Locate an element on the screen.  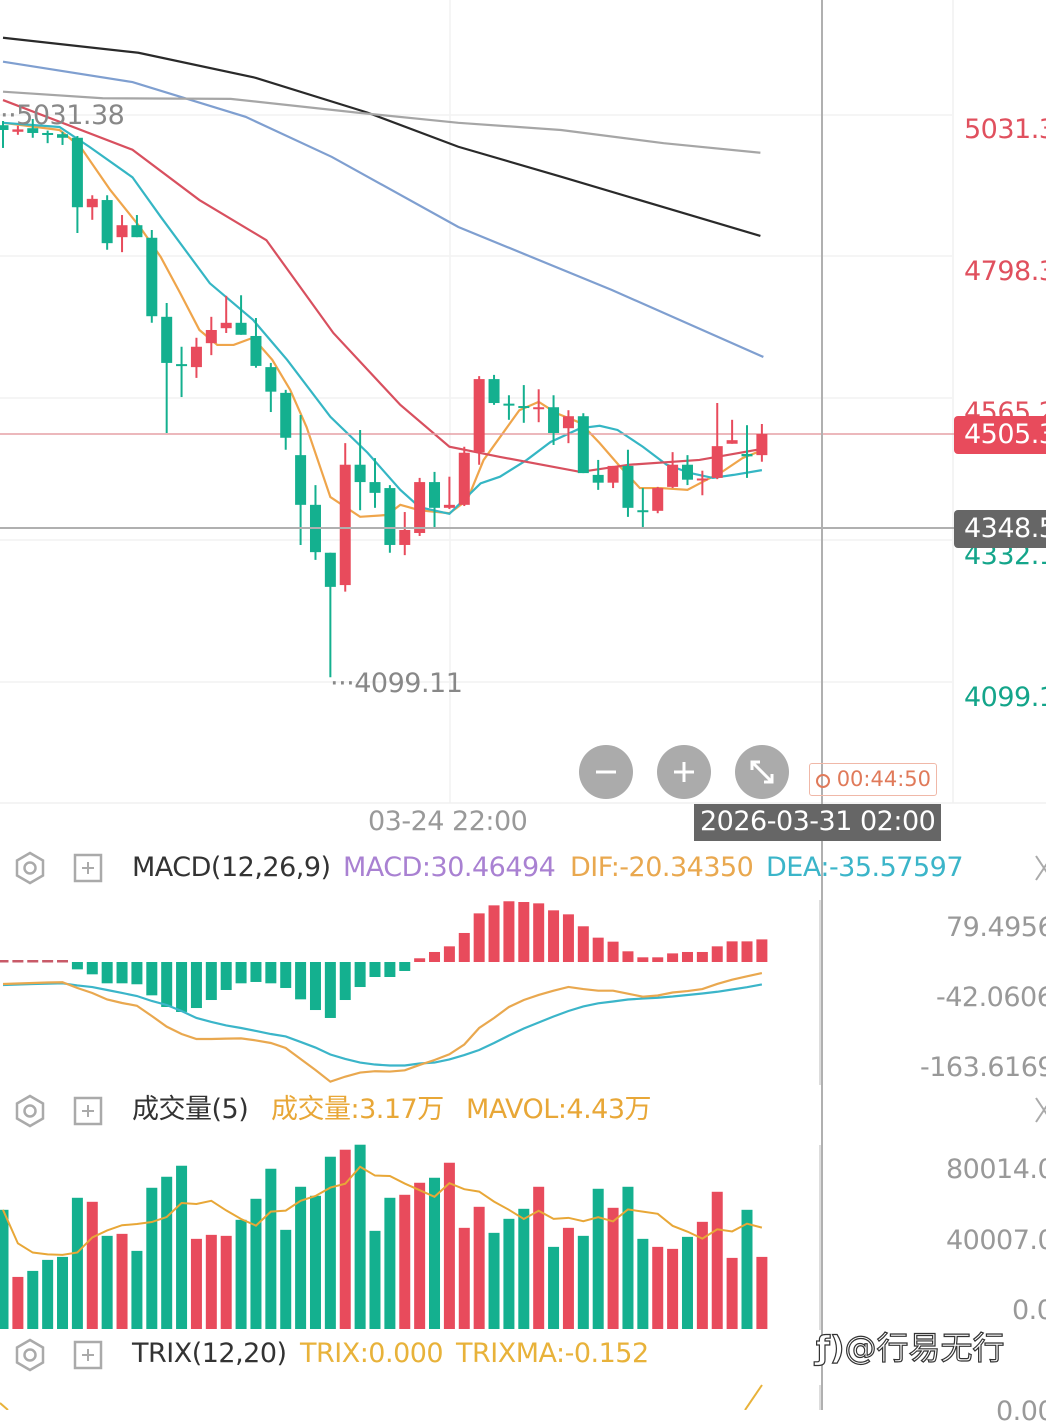
marker-dots: ··· is located at coordinates (342, 683).